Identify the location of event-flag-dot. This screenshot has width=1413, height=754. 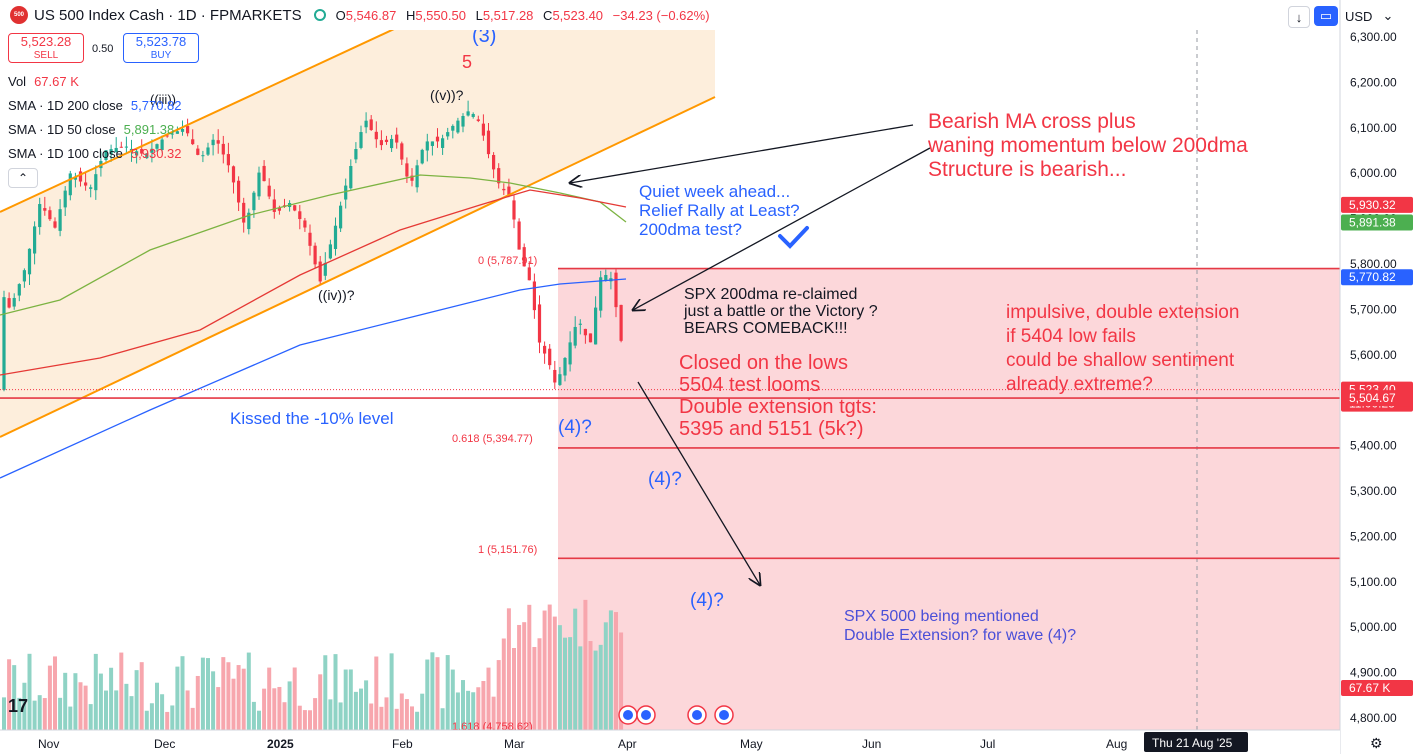
(724, 715).